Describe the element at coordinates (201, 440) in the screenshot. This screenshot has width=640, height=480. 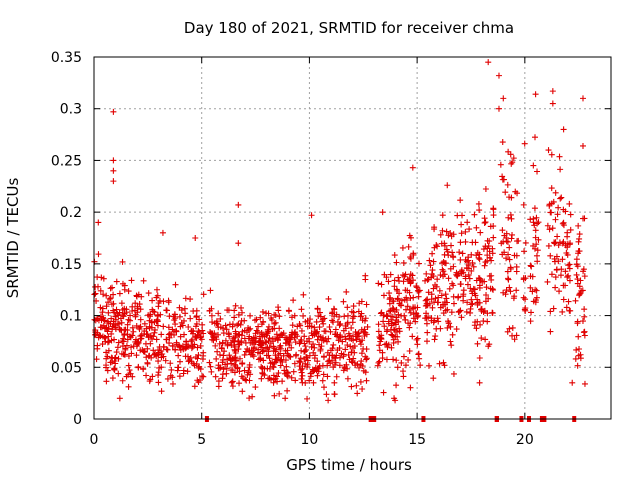
I see `x-tick-label: 5` at that location.